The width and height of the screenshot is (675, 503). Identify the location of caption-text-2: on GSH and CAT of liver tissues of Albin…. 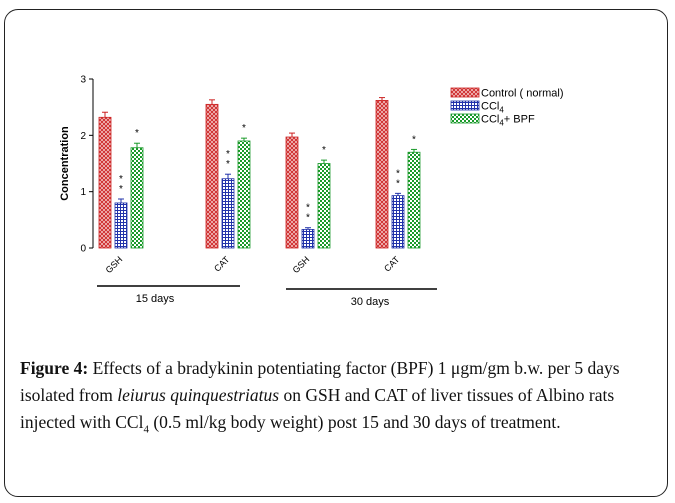
(317, 408).